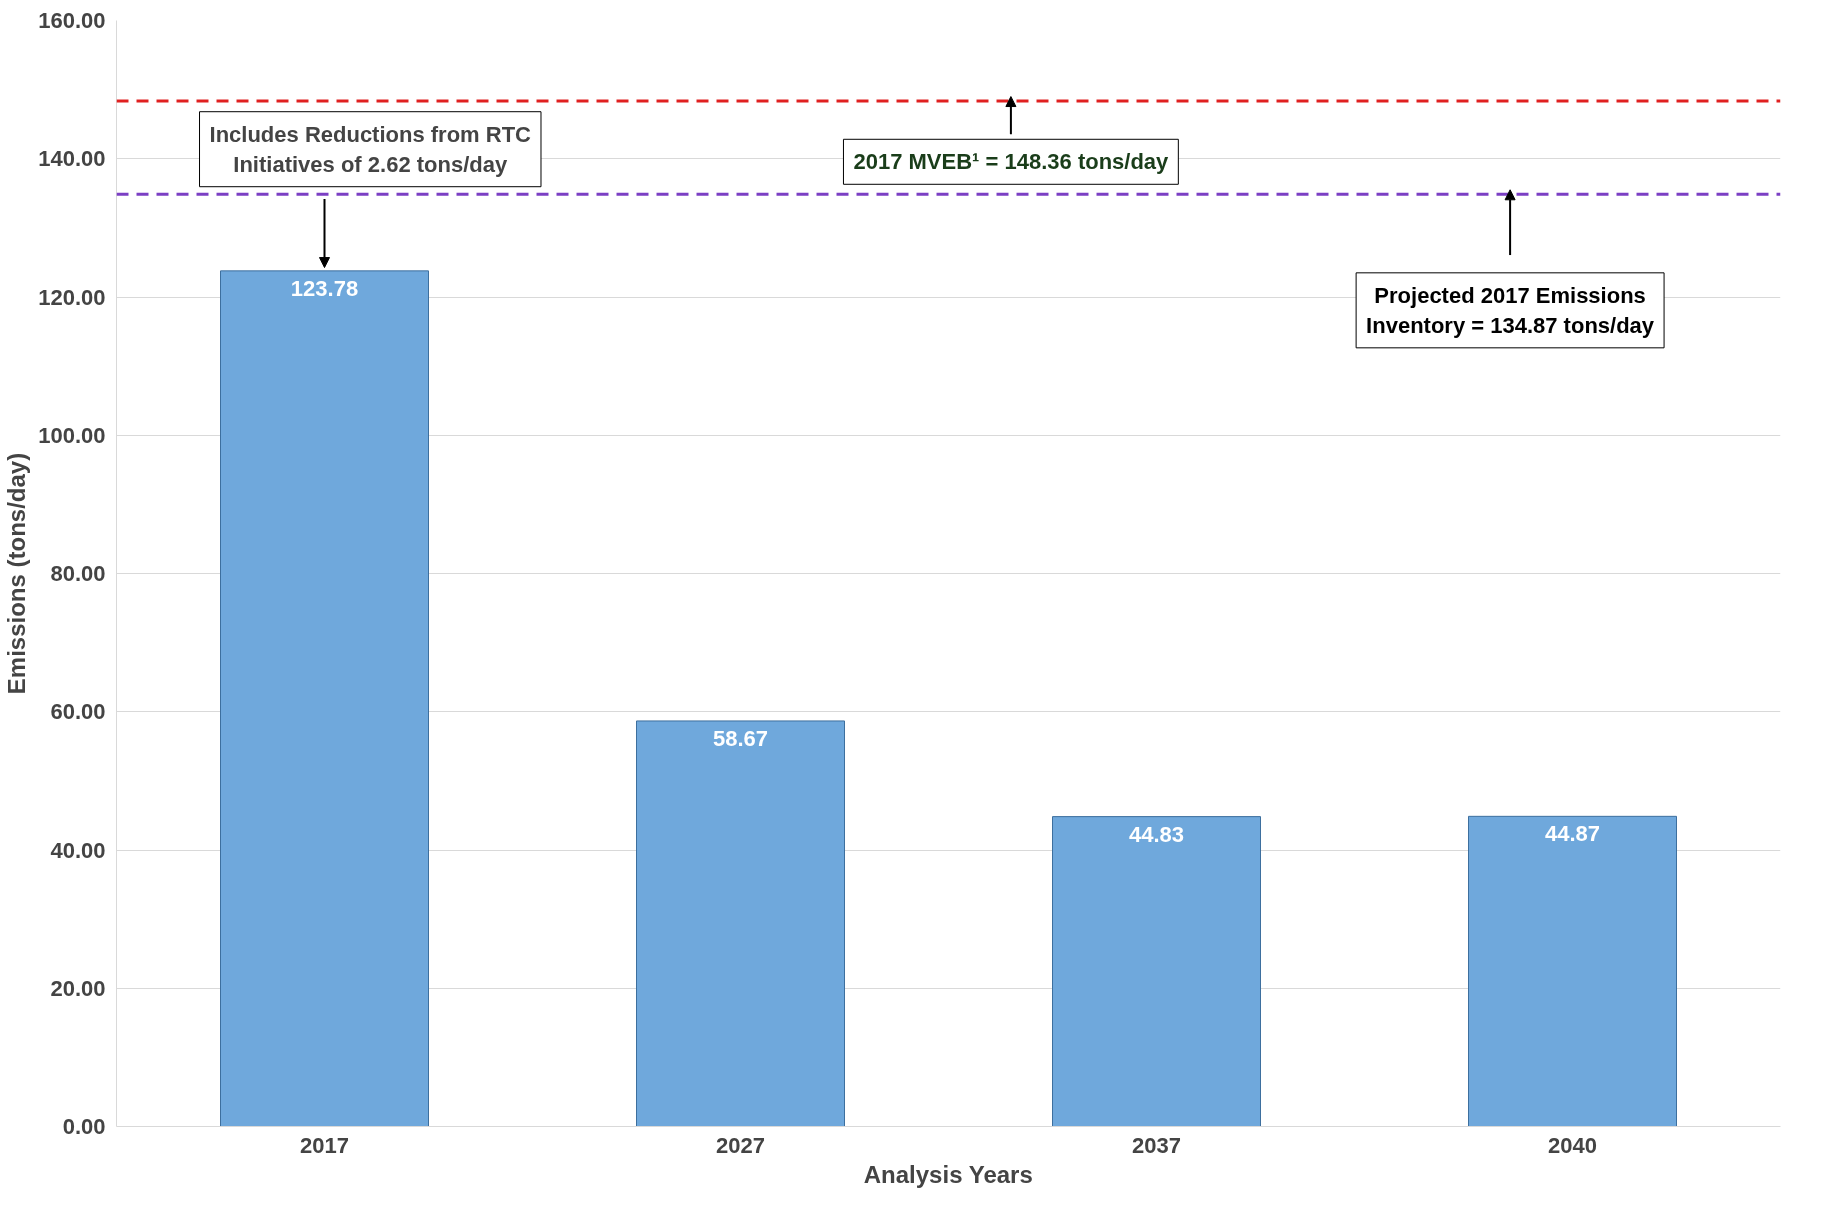  I want to click on y-tick-label: 40.00, so click(78, 850).